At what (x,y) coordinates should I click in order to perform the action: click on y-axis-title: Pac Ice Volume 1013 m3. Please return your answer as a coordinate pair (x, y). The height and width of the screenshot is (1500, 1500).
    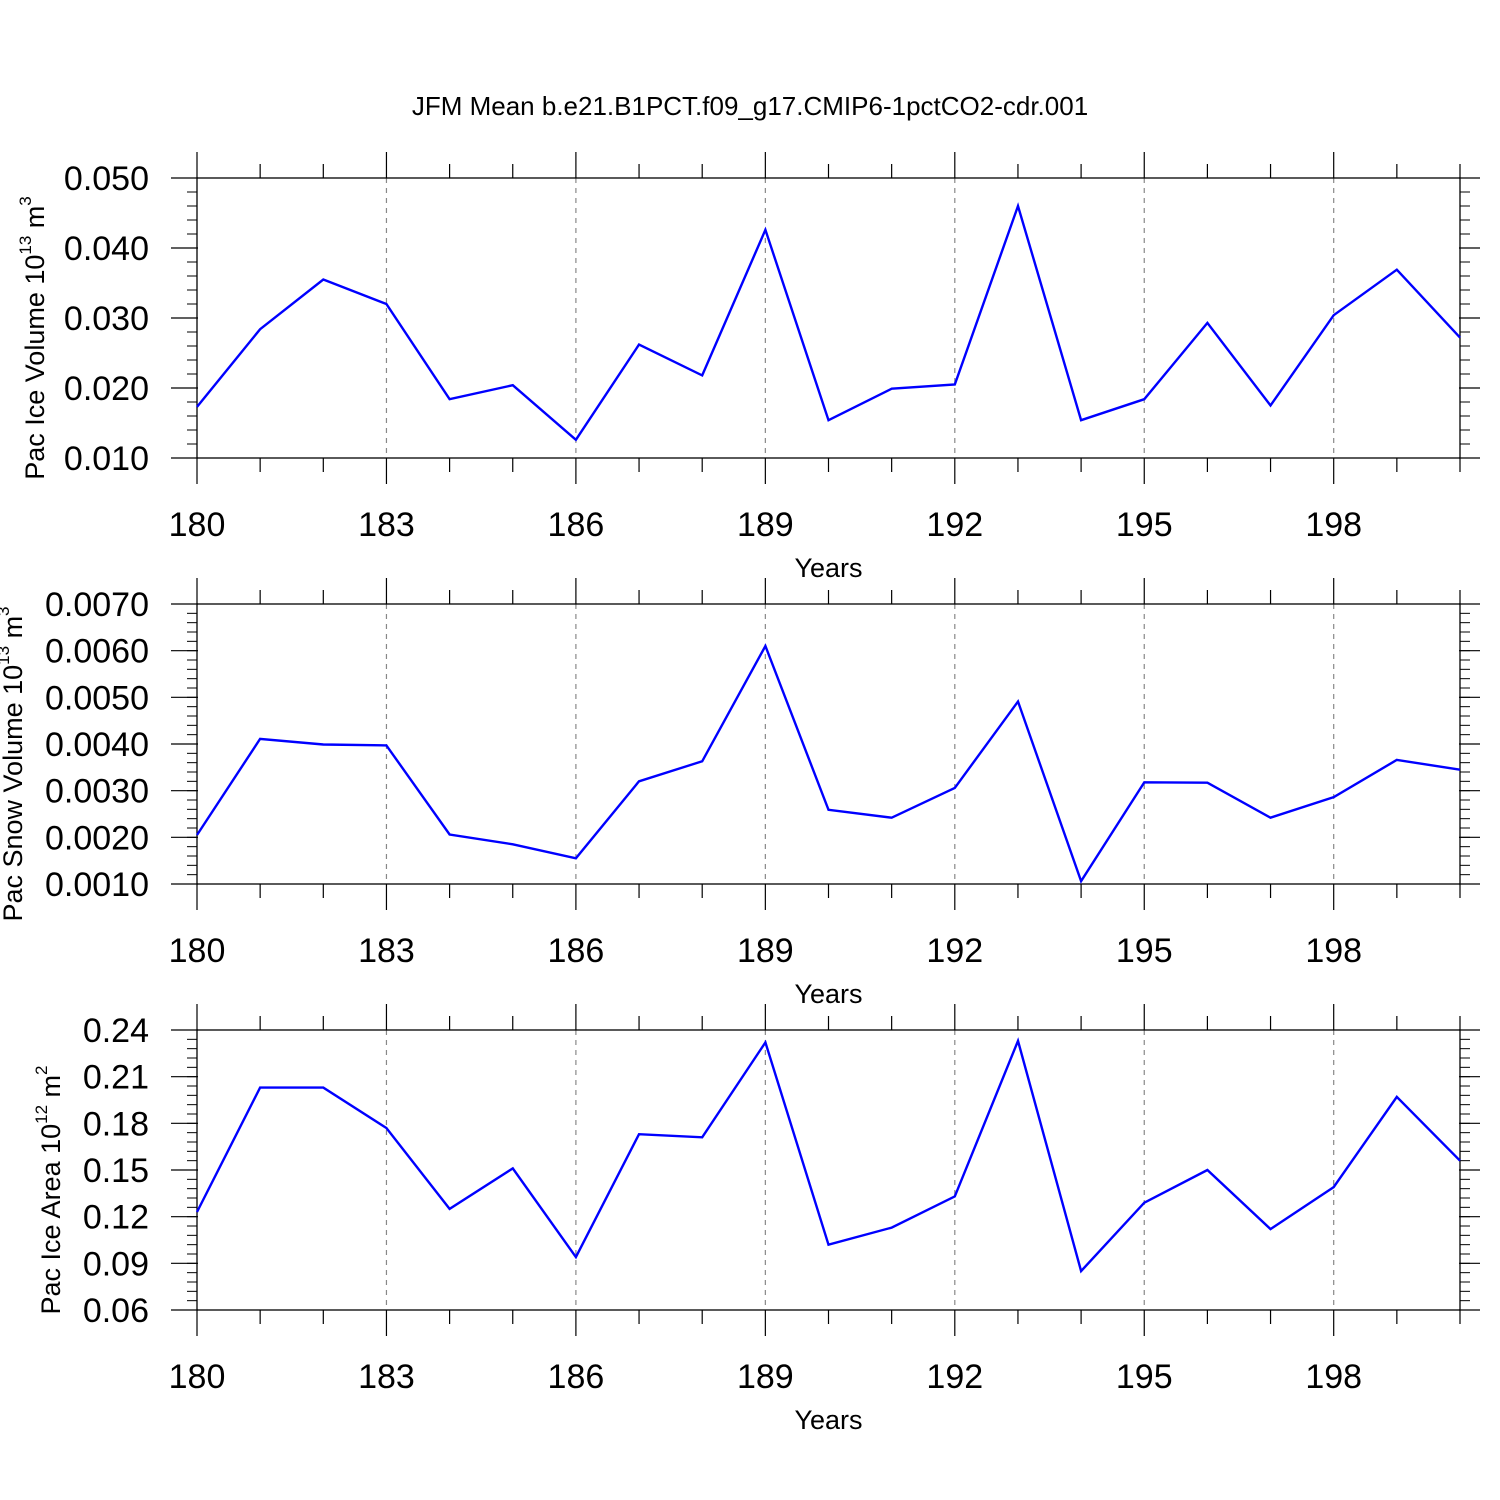
    Looking at the image, I should click on (33, 338).